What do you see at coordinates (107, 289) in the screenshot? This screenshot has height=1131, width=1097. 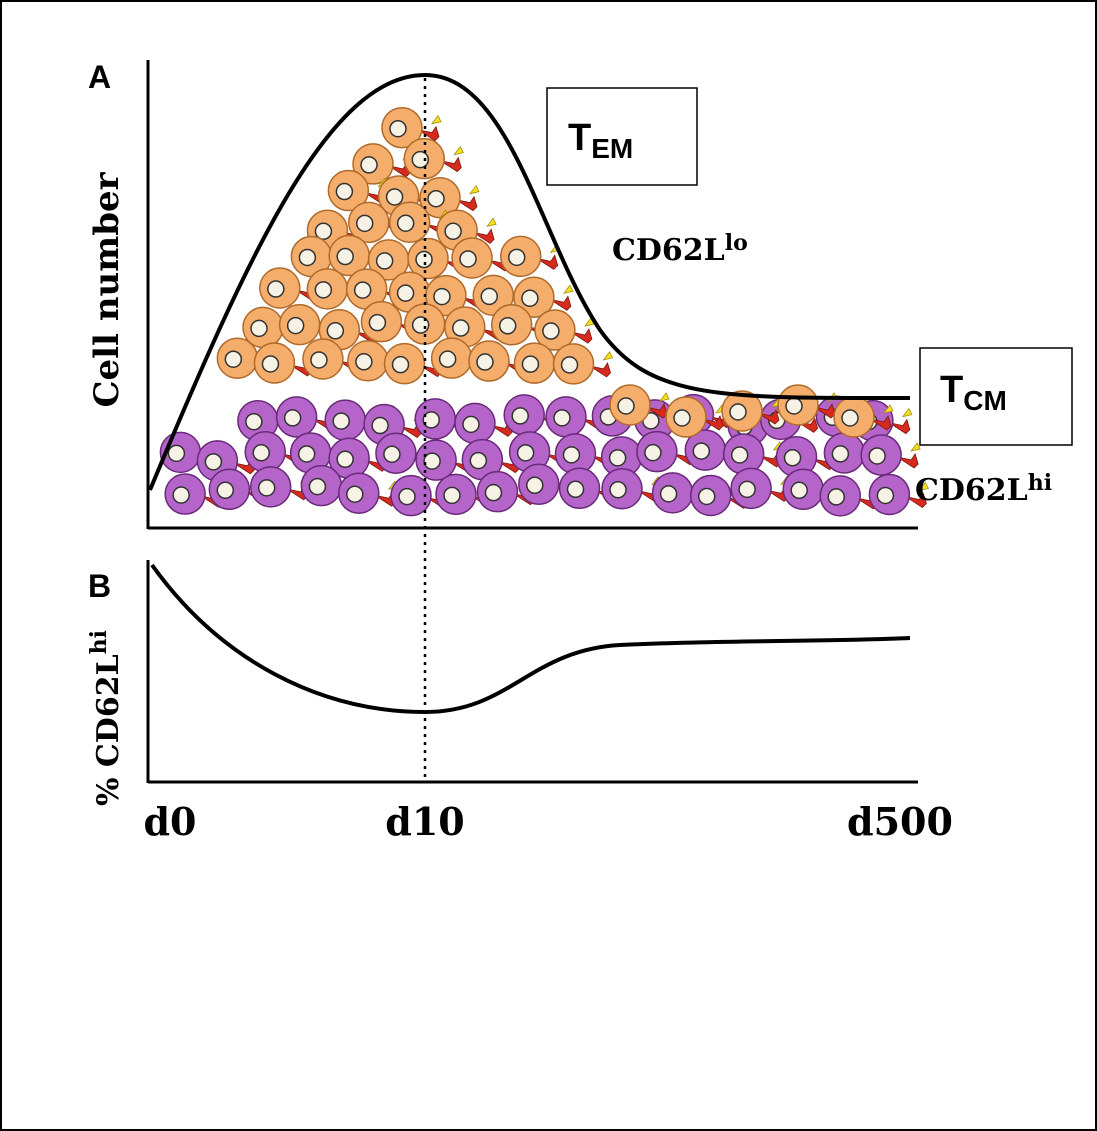 I see `y-axis-label: Cell number` at bounding box center [107, 289].